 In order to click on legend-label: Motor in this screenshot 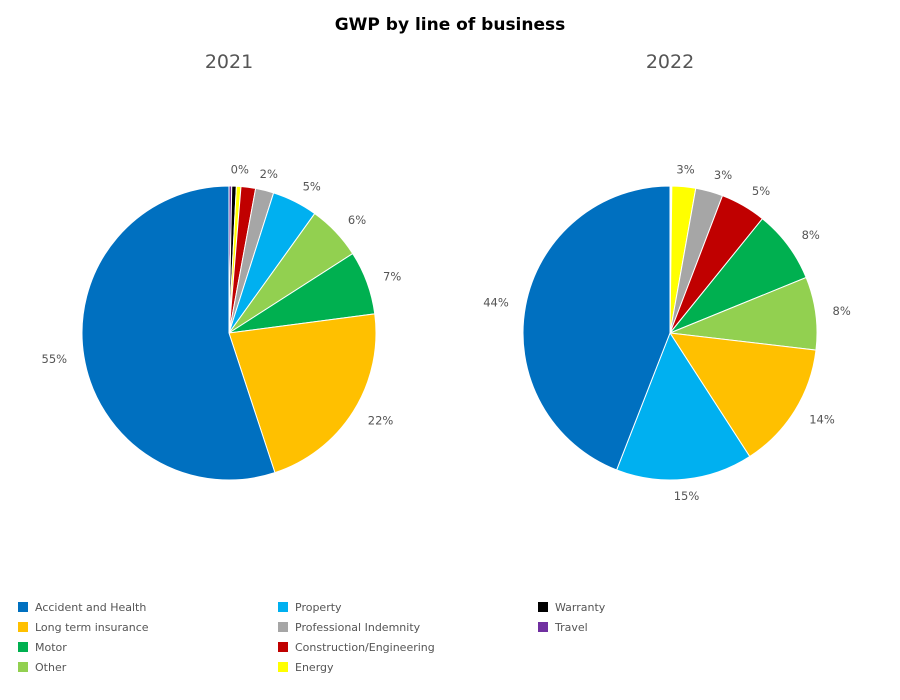, I will do `click(51, 647)`.